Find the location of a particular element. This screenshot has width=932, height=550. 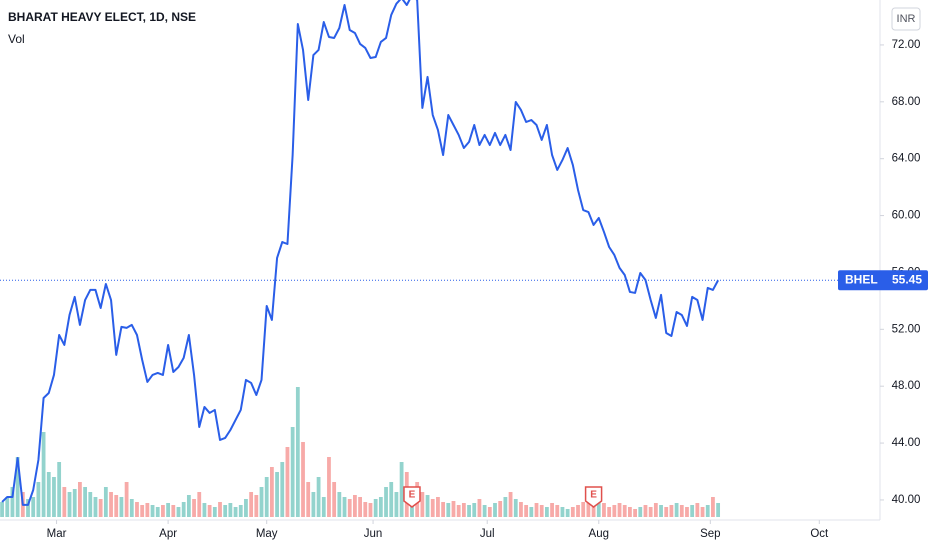

currency-box is located at coordinates (906, 19).